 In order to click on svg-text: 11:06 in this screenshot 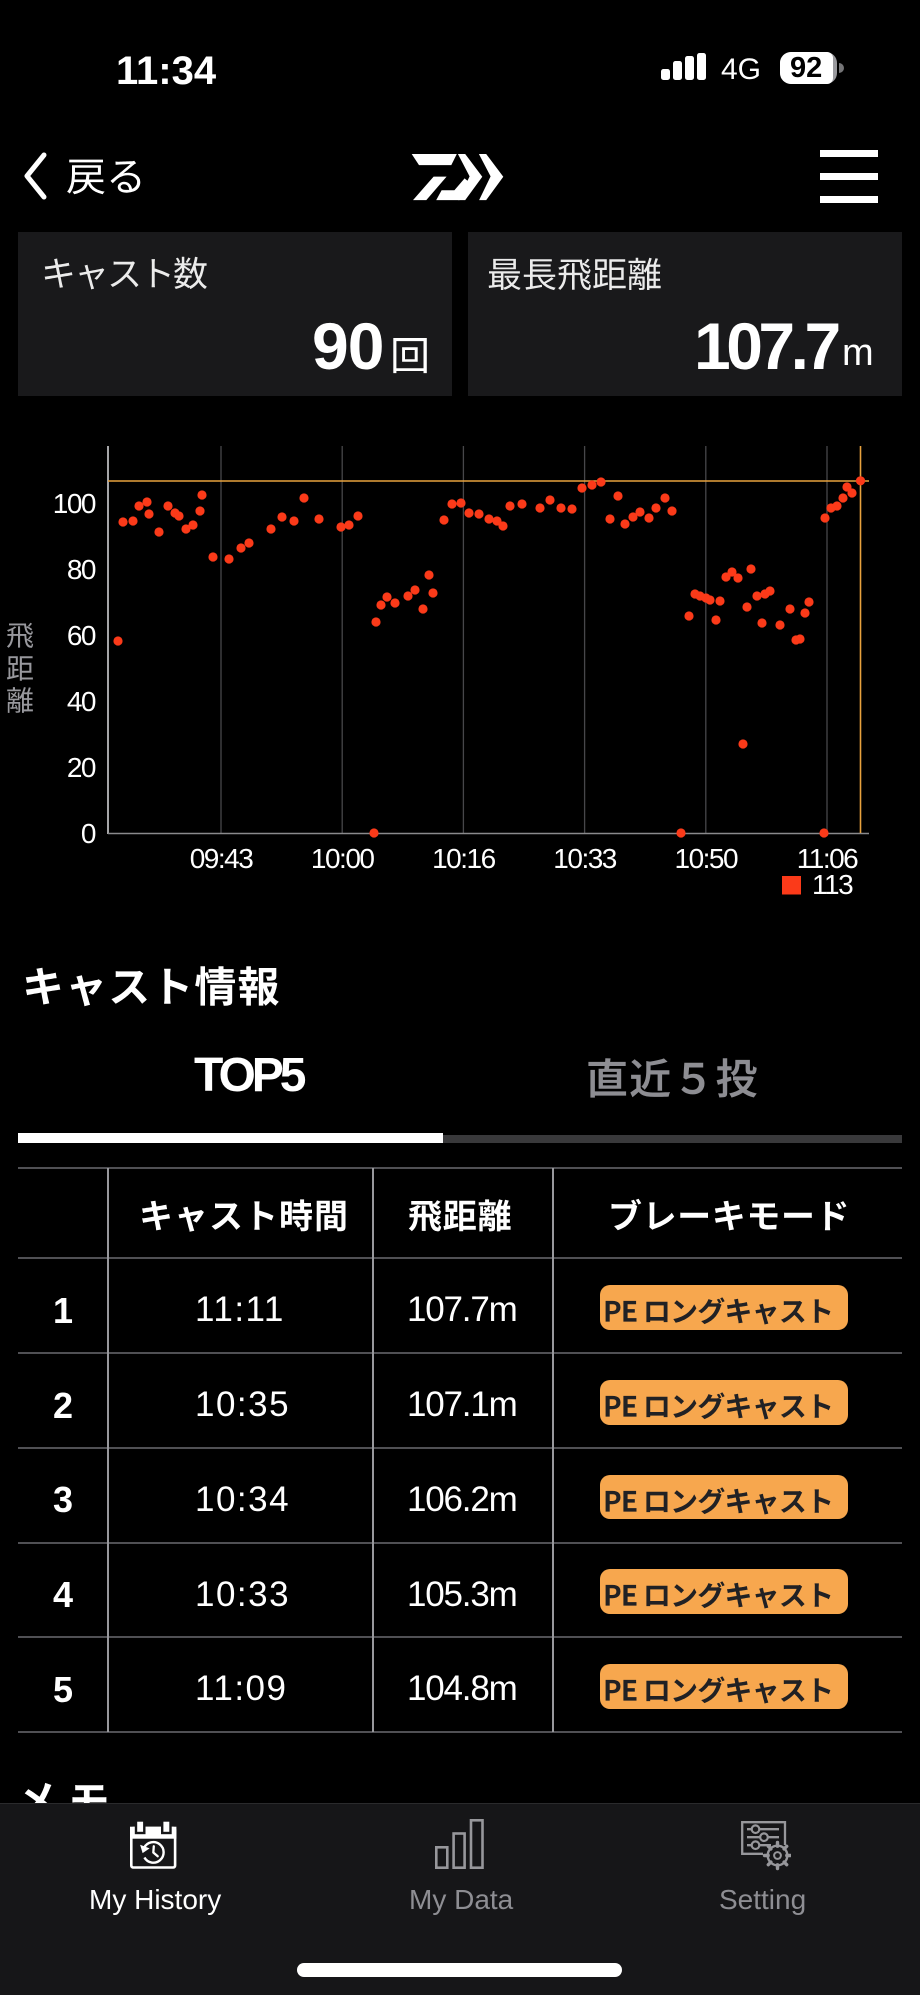, I will do `click(827, 858)`.